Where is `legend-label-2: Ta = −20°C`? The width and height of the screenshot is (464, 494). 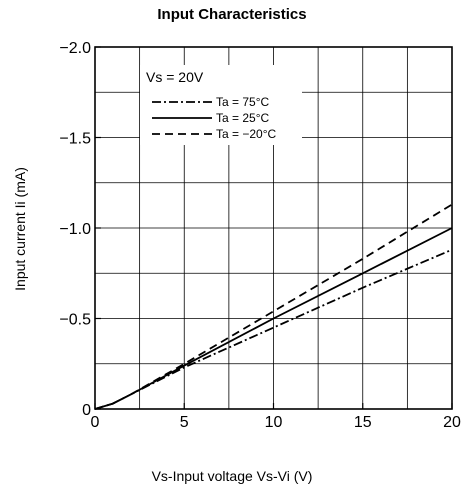
legend-label-2: Ta = −20°C is located at coordinates (246, 134).